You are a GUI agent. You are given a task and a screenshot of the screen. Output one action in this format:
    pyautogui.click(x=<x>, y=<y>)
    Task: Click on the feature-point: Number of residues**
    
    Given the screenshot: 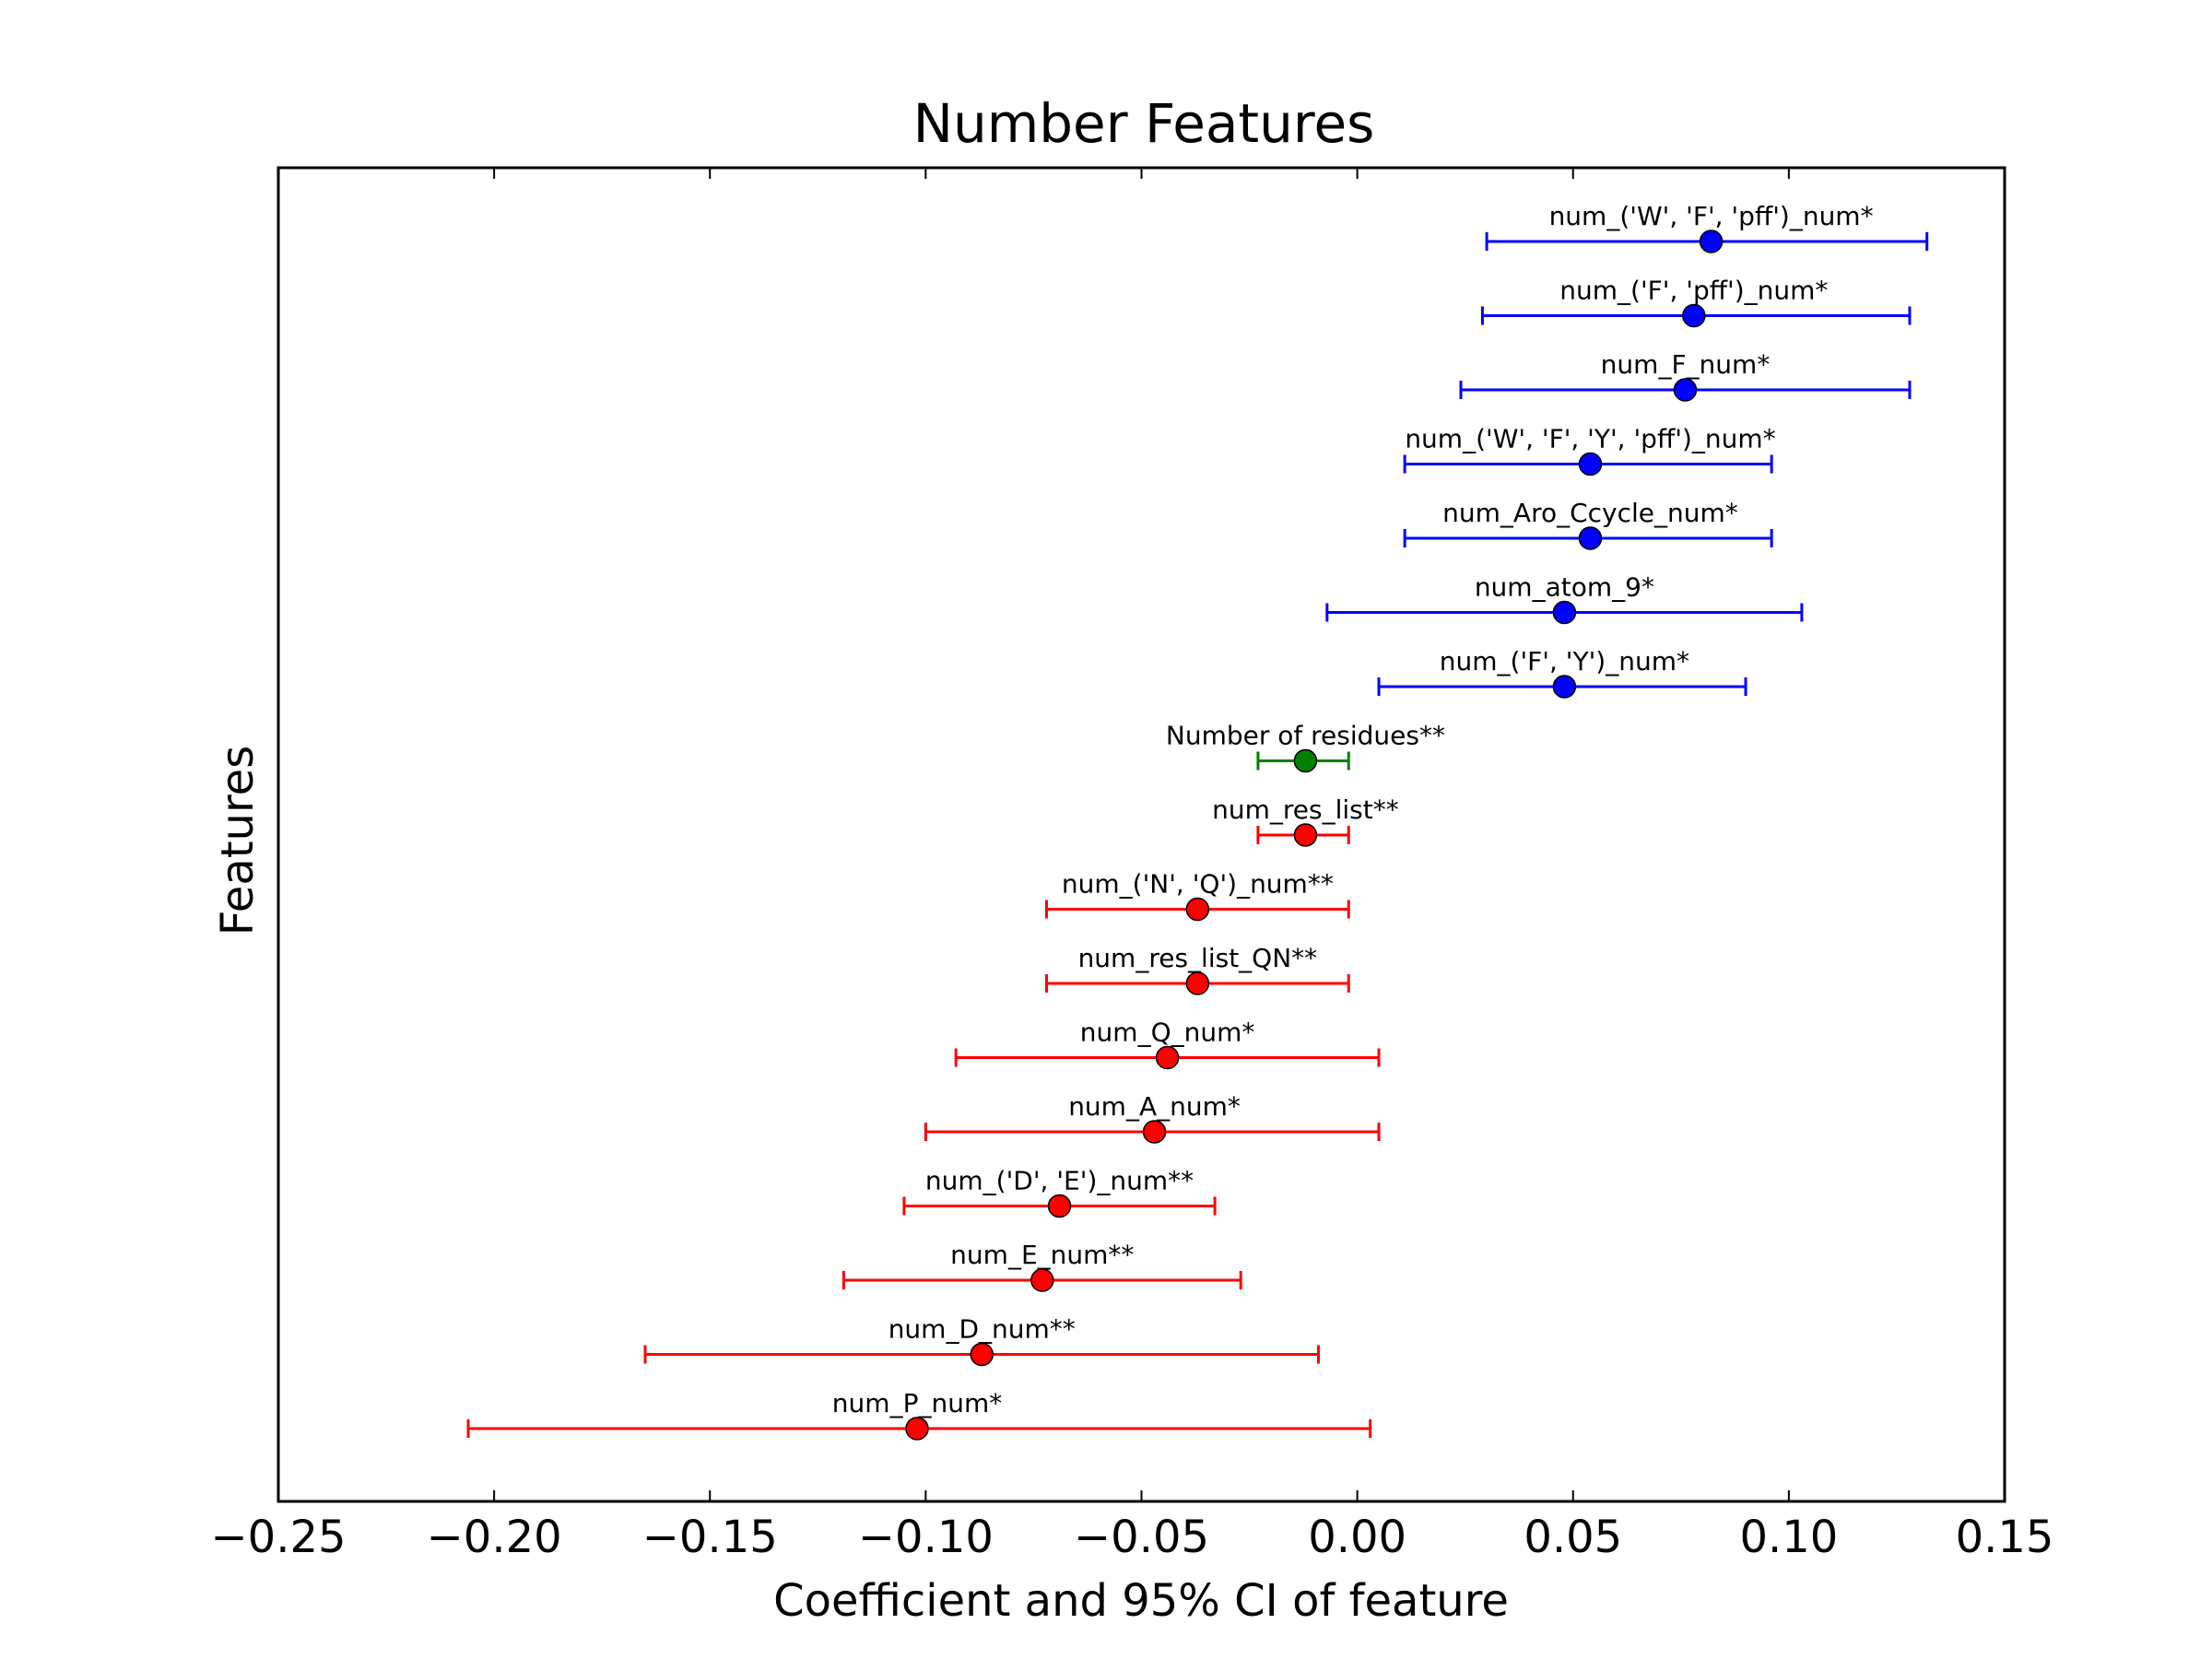 What is the action you would take?
    pyautogui.click(x=1305, y=747)
    